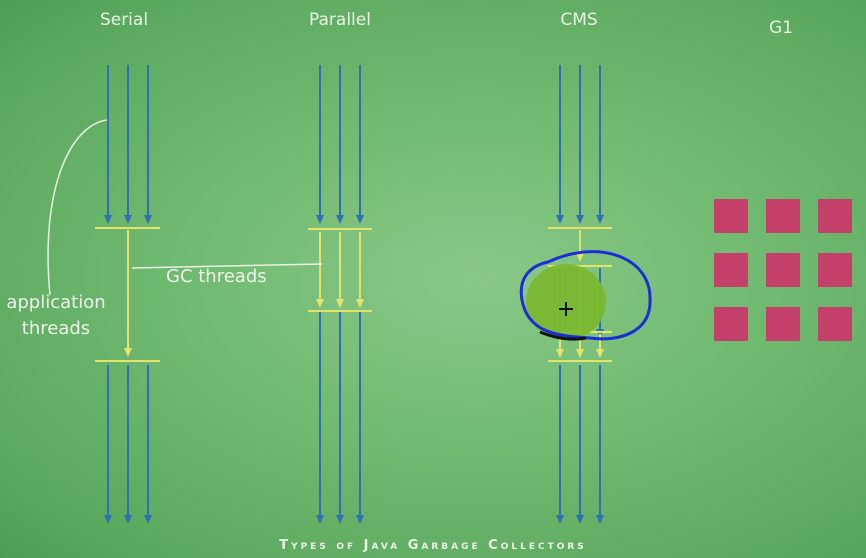 The image size is (866, 558). Describe the element at coordinates (227, 266) in the screenshot. I see `gc-threads-connector` at that location.